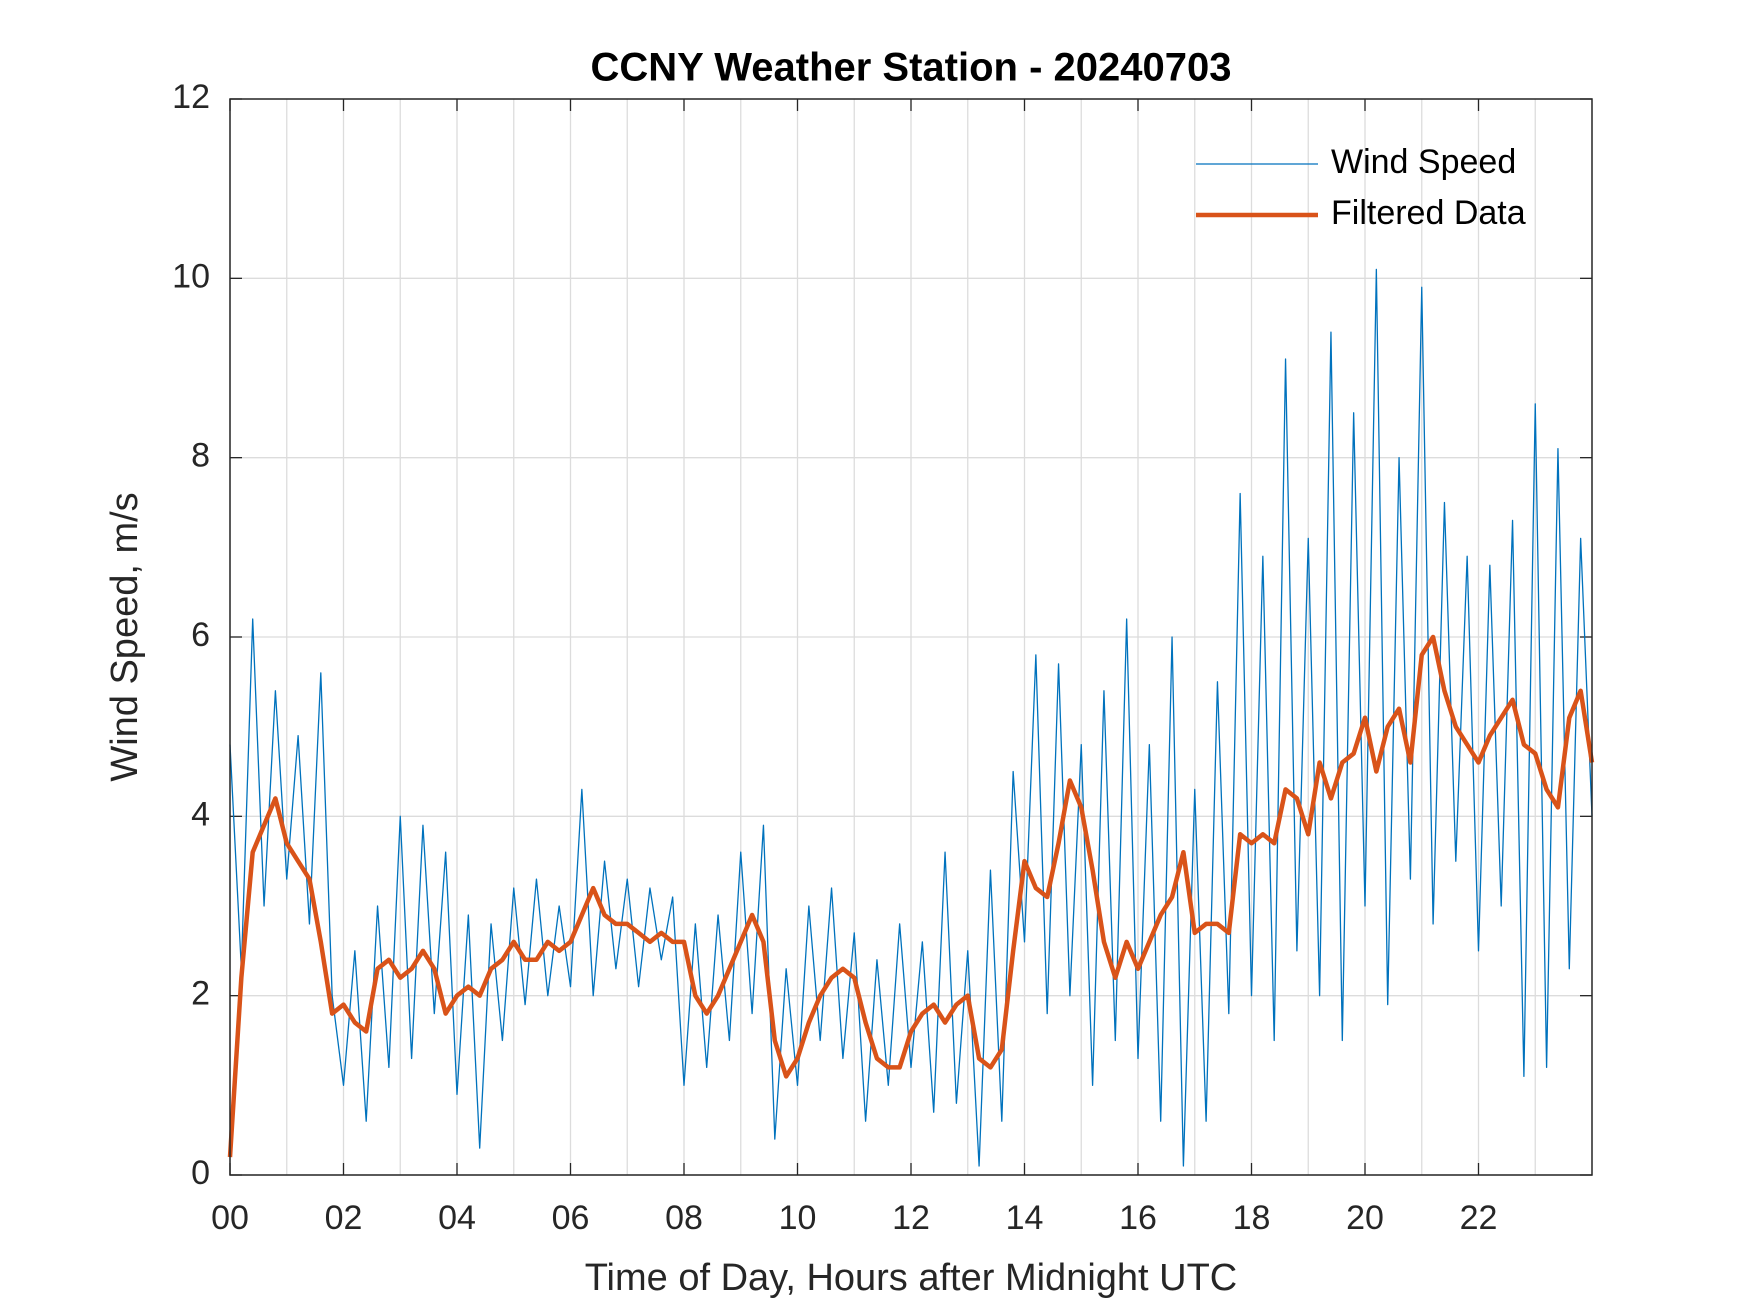  I want to click on x-tick-label: 10, so click(798, 1218).